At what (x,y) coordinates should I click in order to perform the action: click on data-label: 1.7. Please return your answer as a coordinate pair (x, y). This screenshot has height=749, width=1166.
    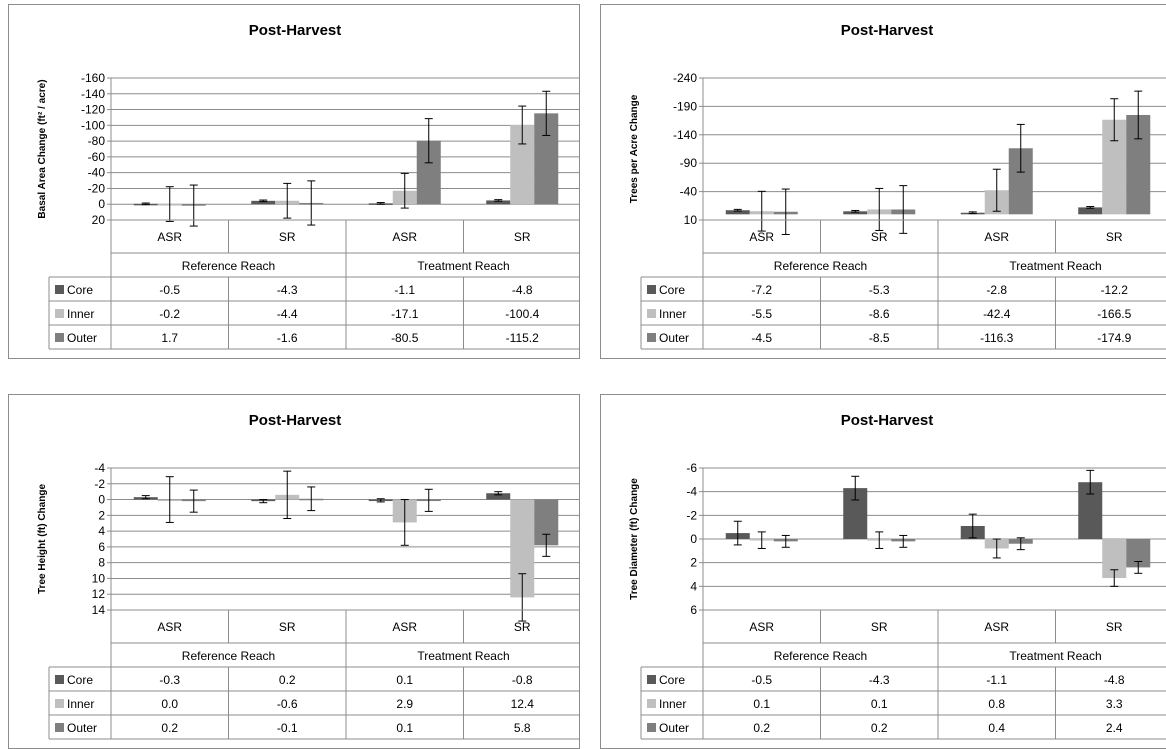
    Looking at the image, I should click on (169, 338).